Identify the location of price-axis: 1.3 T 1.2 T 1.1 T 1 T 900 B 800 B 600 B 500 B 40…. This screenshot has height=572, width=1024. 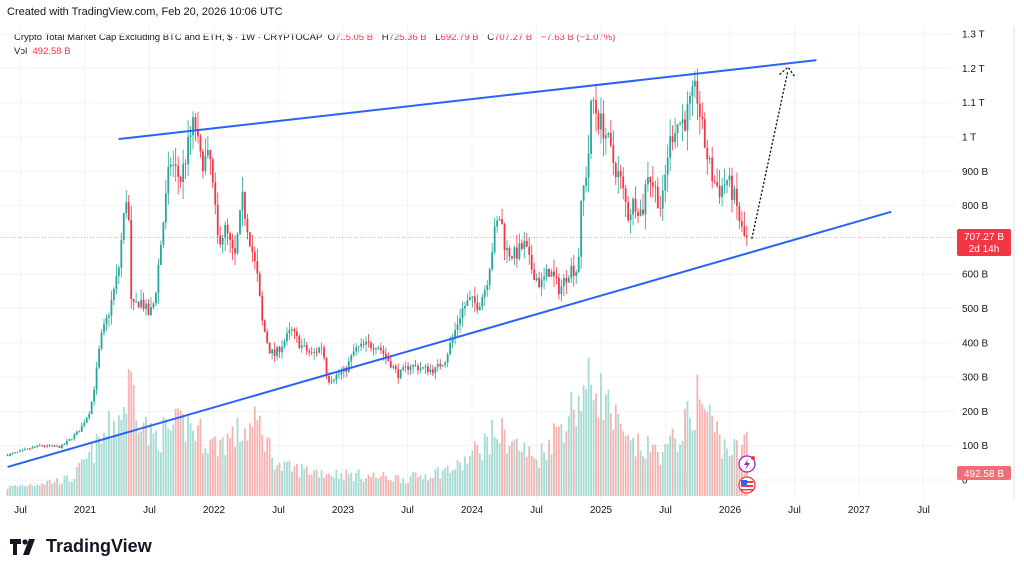
(975, 258).